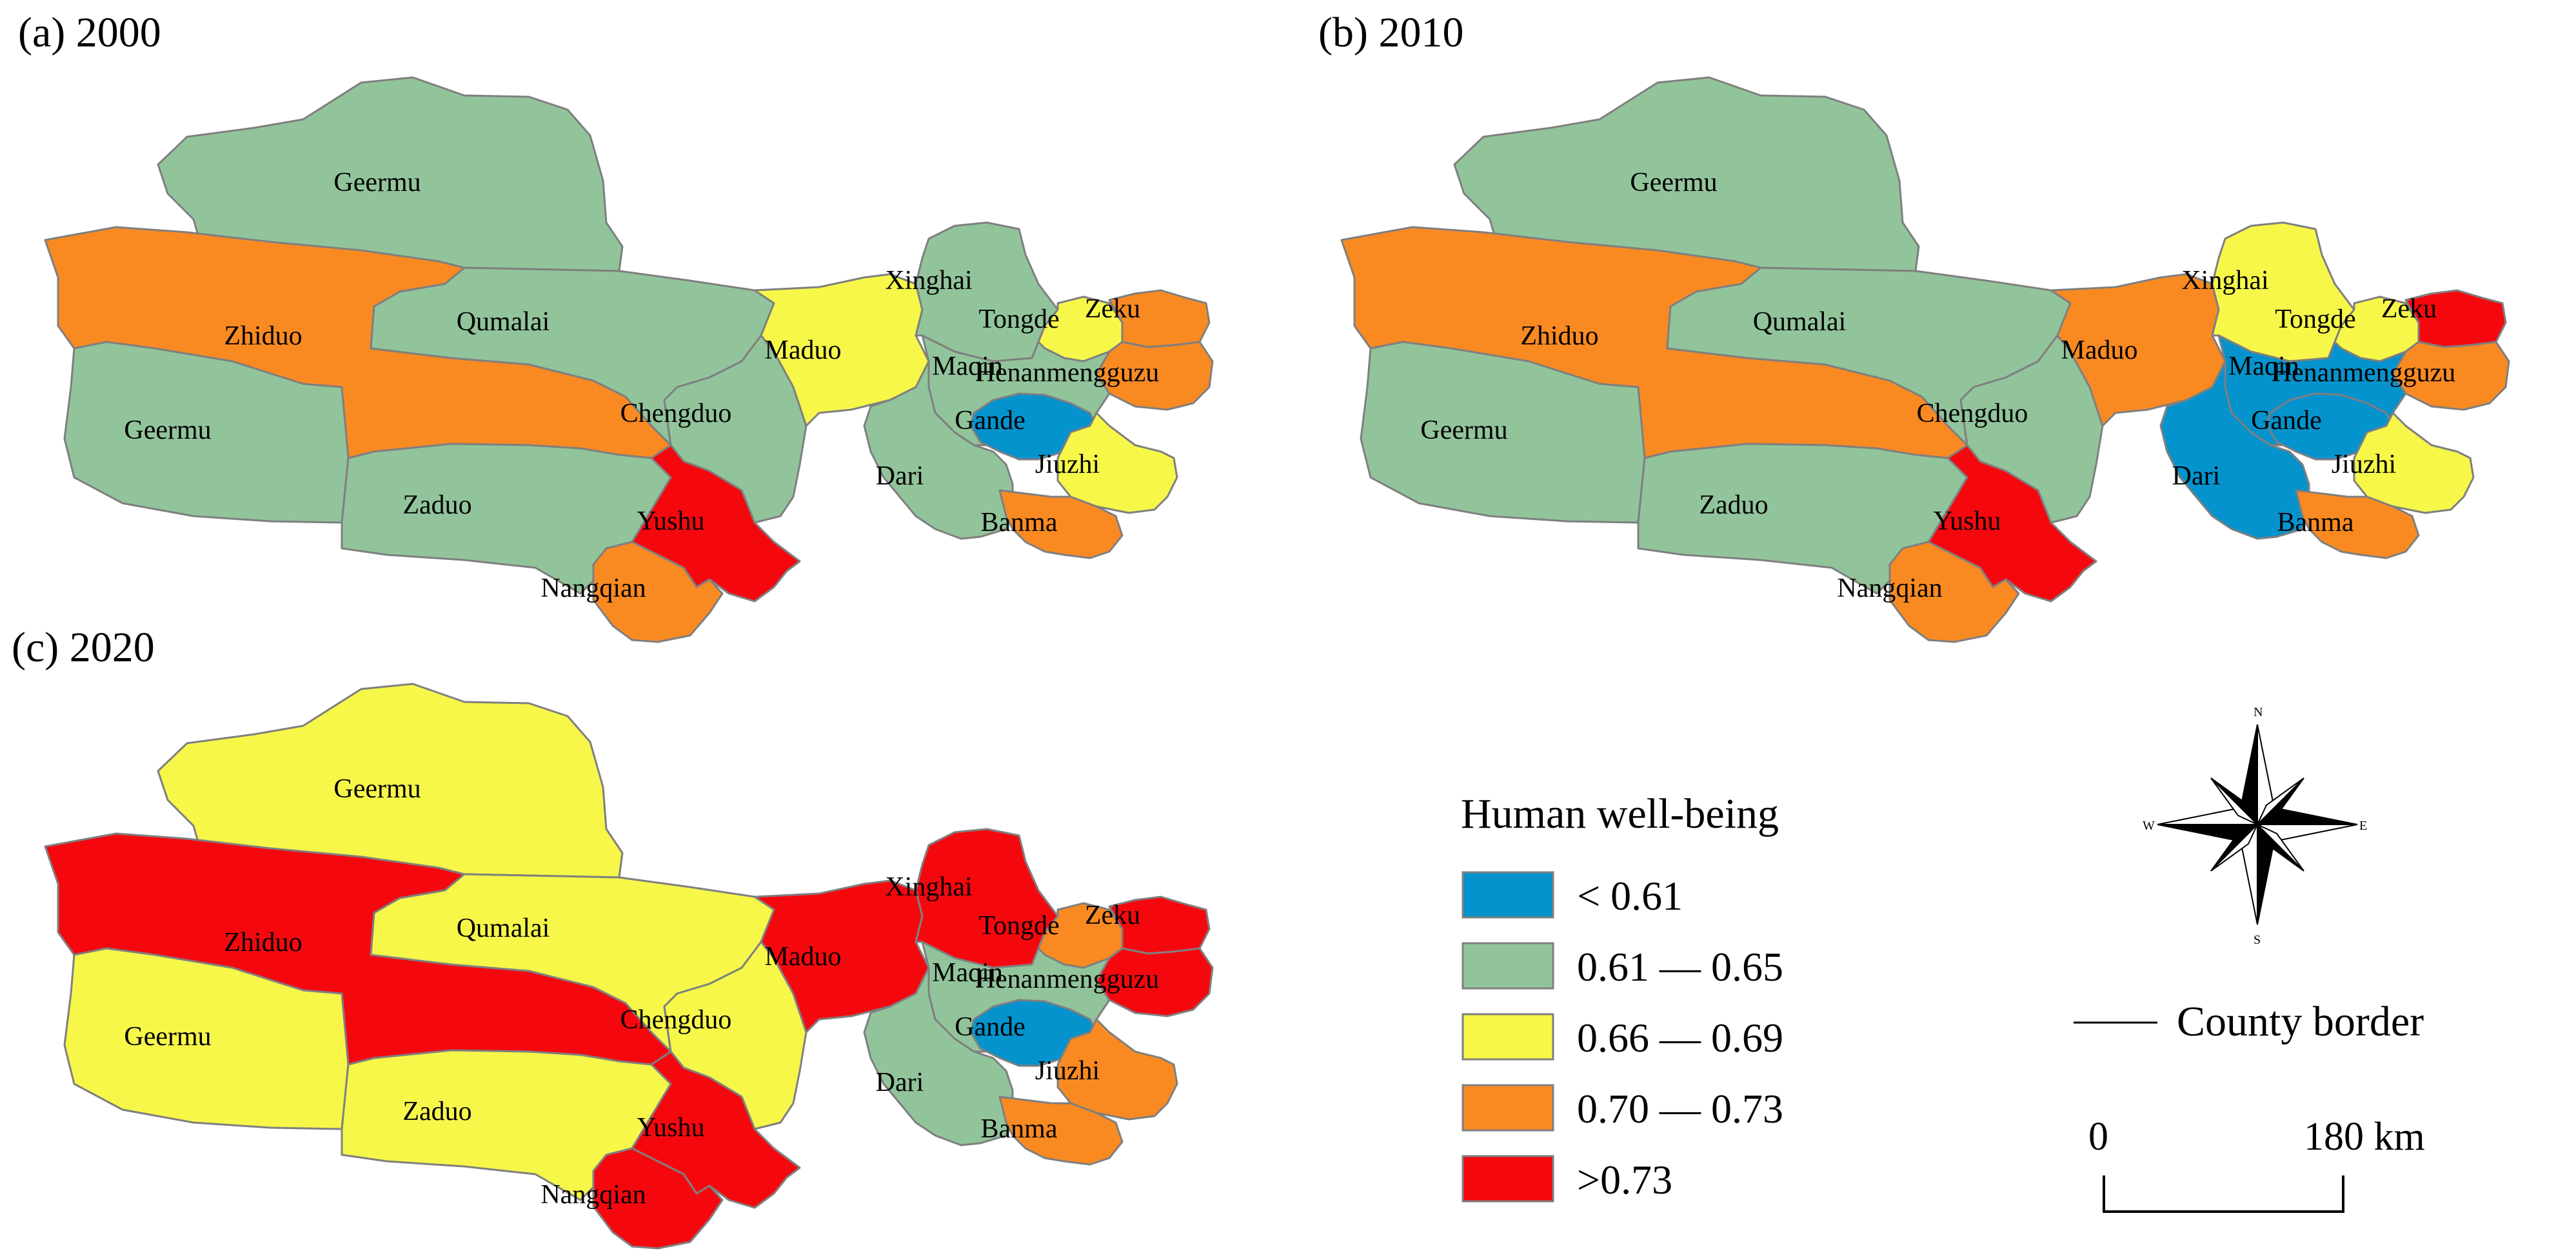  I want to click on legend-title: Human well-being, so click(1620, 813).